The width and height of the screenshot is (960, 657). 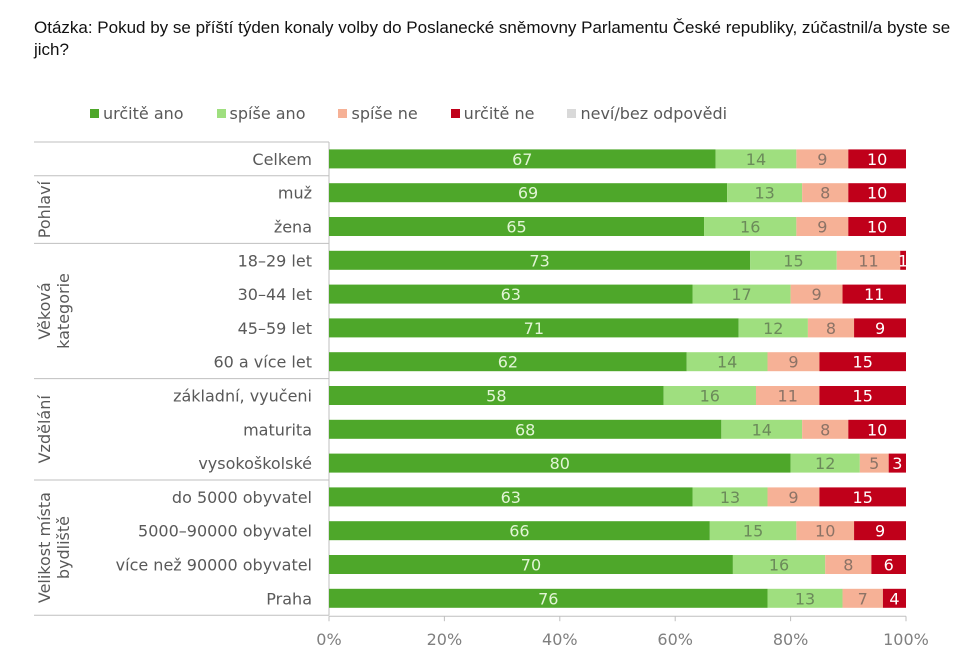 What do you see at coordinates (295, 193) in the screenshot?
I see `category-label: muž` at bounding box center [295, 193].